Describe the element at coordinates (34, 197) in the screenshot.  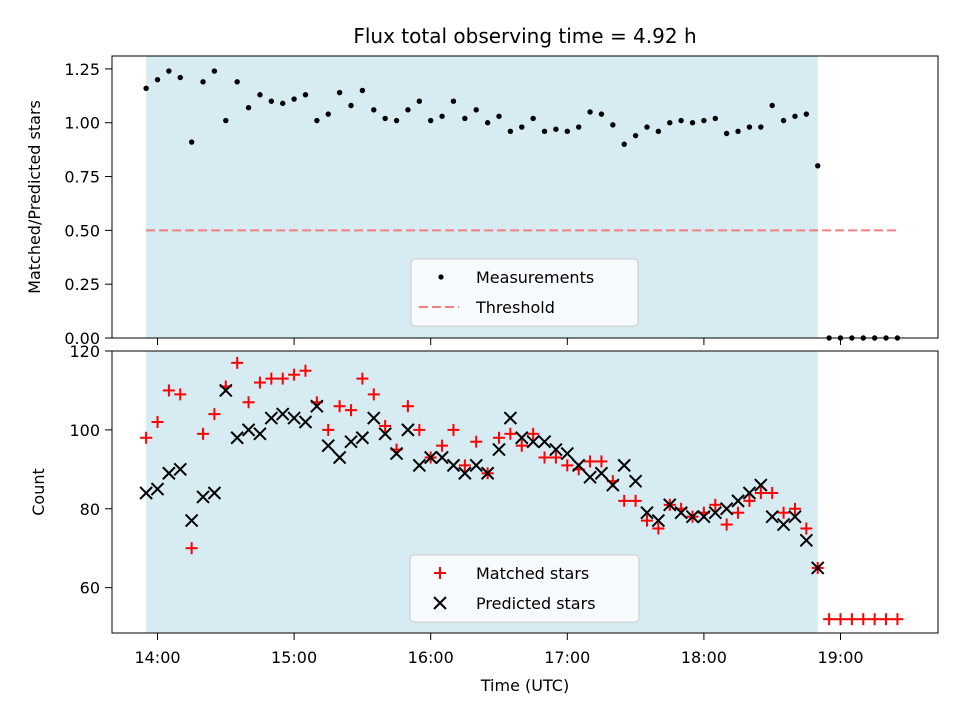
I see `top-y-axis-label: Matched/Predicted stars` at that location.